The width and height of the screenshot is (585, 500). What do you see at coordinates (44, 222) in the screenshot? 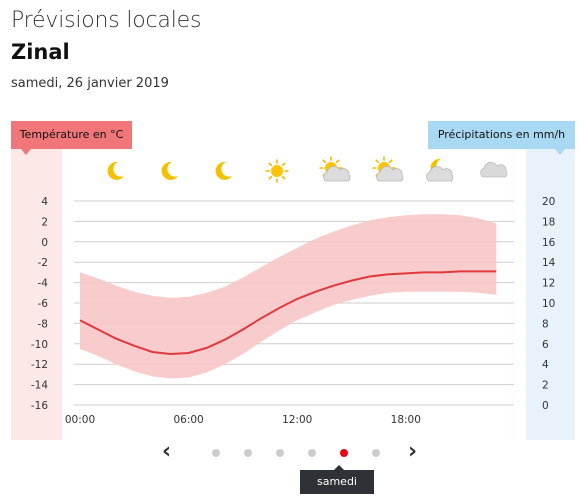
I see `y-left-tick-label: 2` at bounding box center [44, 222].